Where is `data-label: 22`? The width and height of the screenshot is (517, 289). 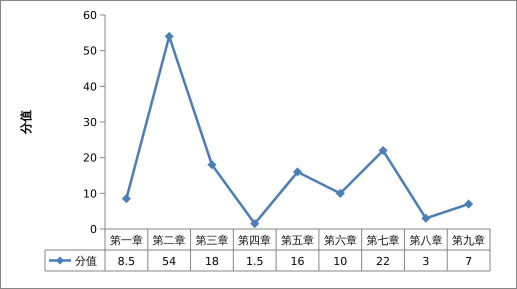
data-label: 22 is located at coordinates (383, 261).